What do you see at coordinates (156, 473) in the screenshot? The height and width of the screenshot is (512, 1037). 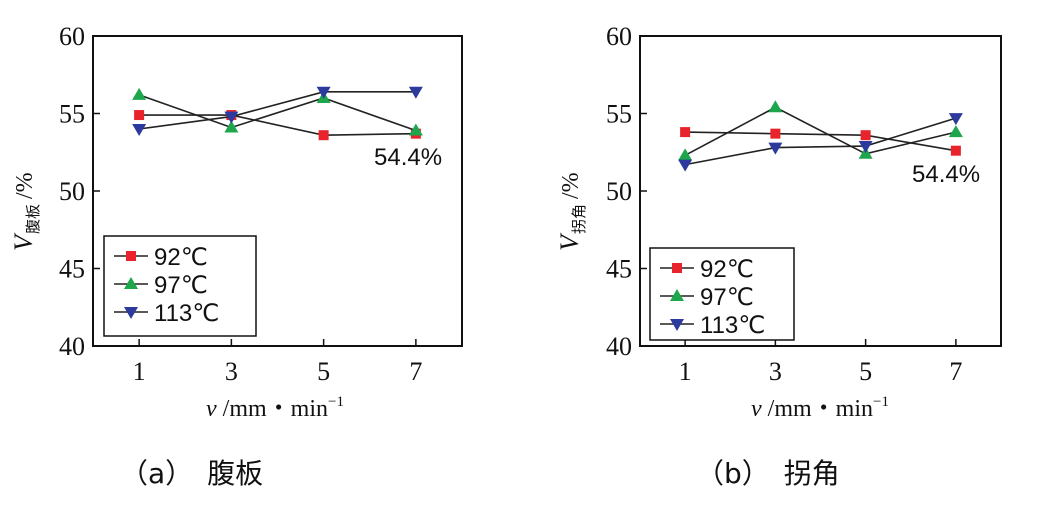 I see `caption-letter: （a）` at bounding box center [156, 473].